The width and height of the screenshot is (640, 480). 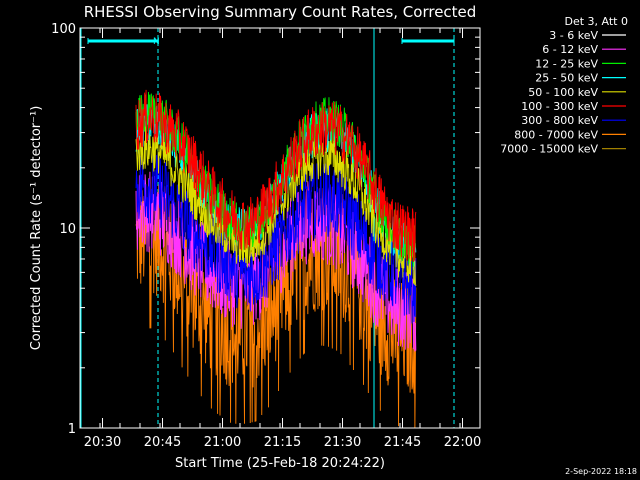 What do you see at coordinates (342, 442) in the screenshot?
I see `x-tick-label: 21:30` at bounding box center [342, 442].